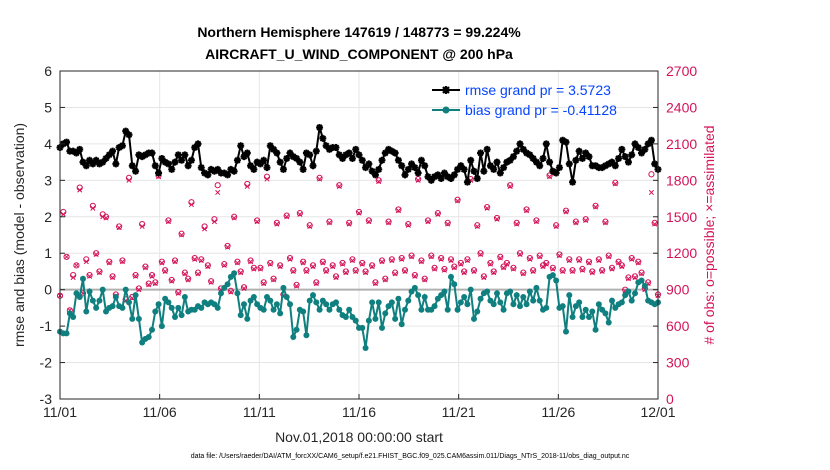  I want to click on y2-tick-label: 0, so click(670, 399).